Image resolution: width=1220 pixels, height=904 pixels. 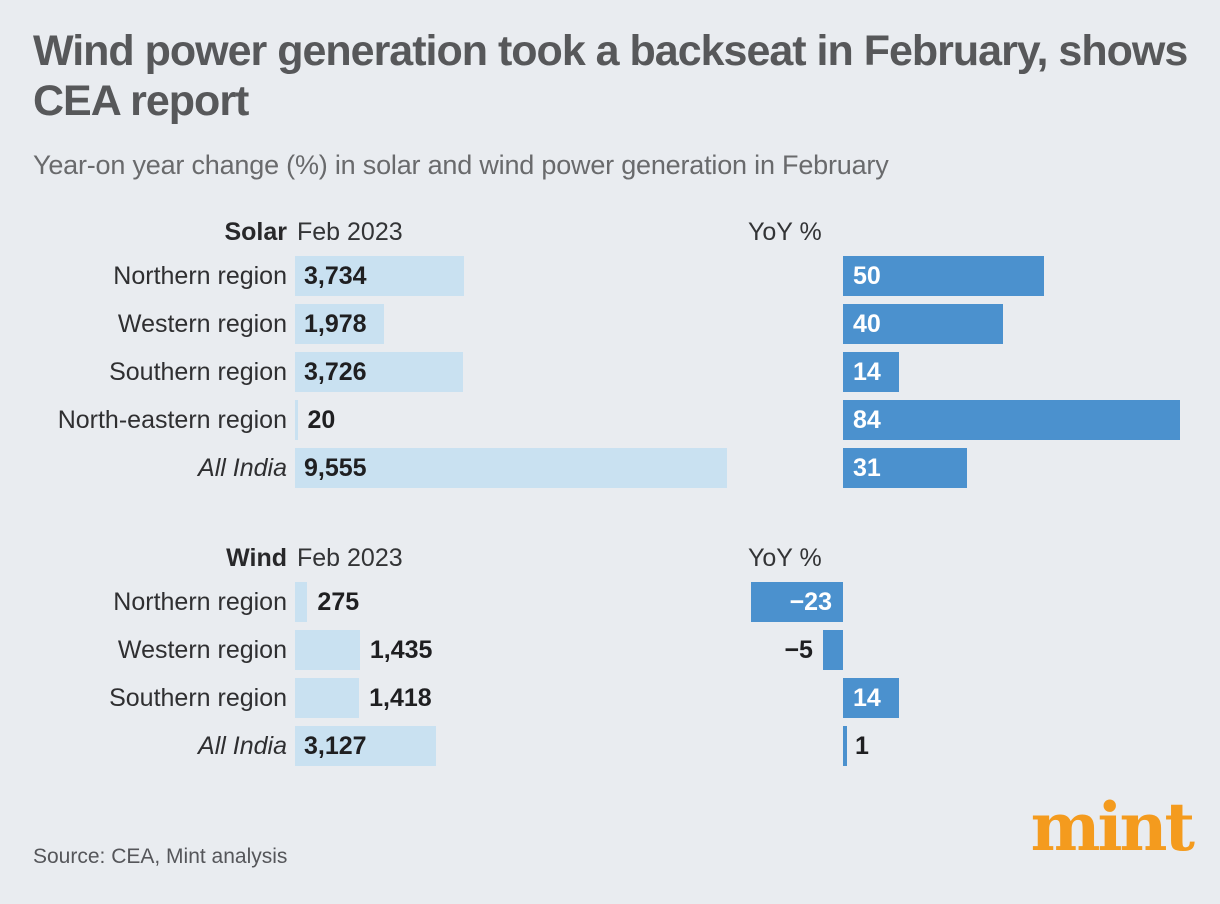 What do you see at coordinates (610, 602) in the screenshot?
I see `chart-row: Northern region 275 −23` at bounding box center [610, 602].